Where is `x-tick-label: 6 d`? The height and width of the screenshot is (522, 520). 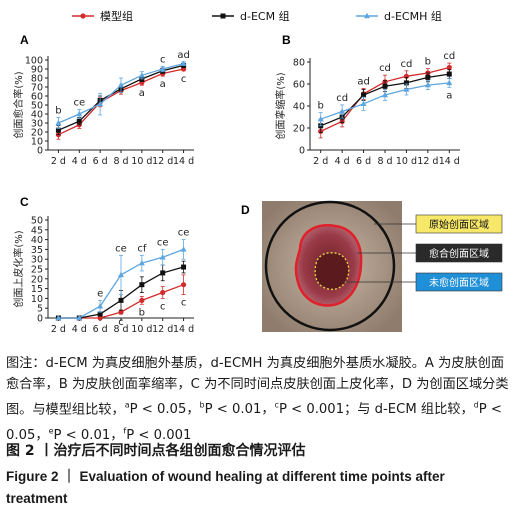
x-tick-label: 6 d is located at coordinates (363, 161).